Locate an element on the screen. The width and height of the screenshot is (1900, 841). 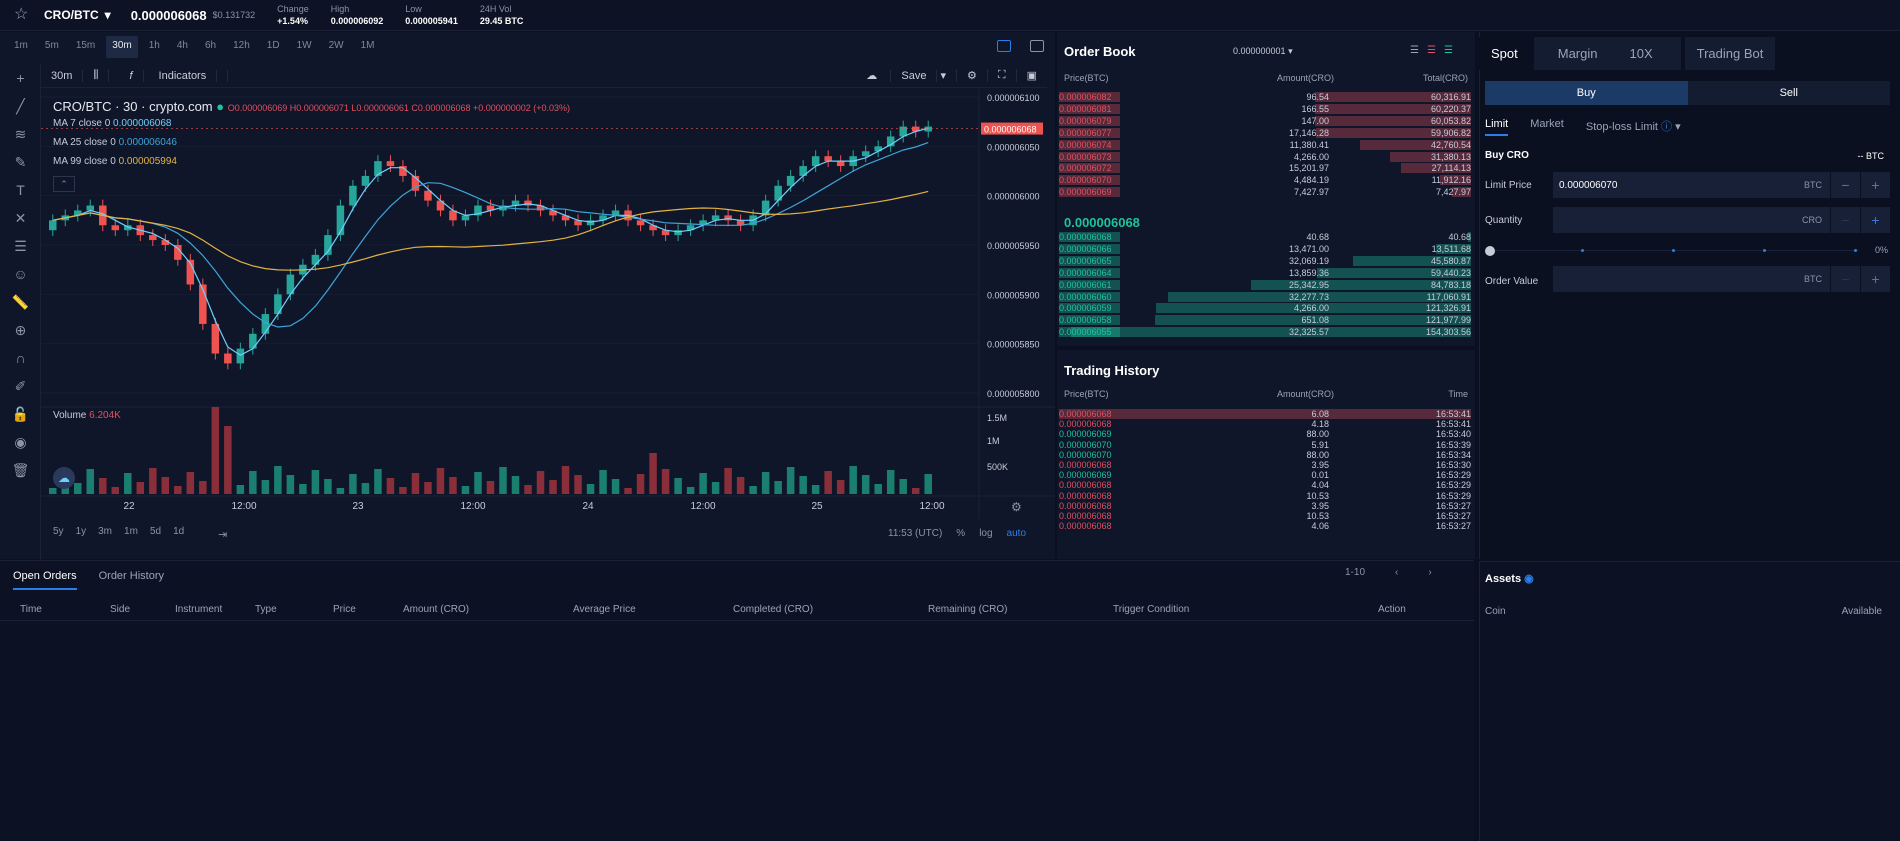
timeframe-4h: 4h is located at coordinates (182, 45).